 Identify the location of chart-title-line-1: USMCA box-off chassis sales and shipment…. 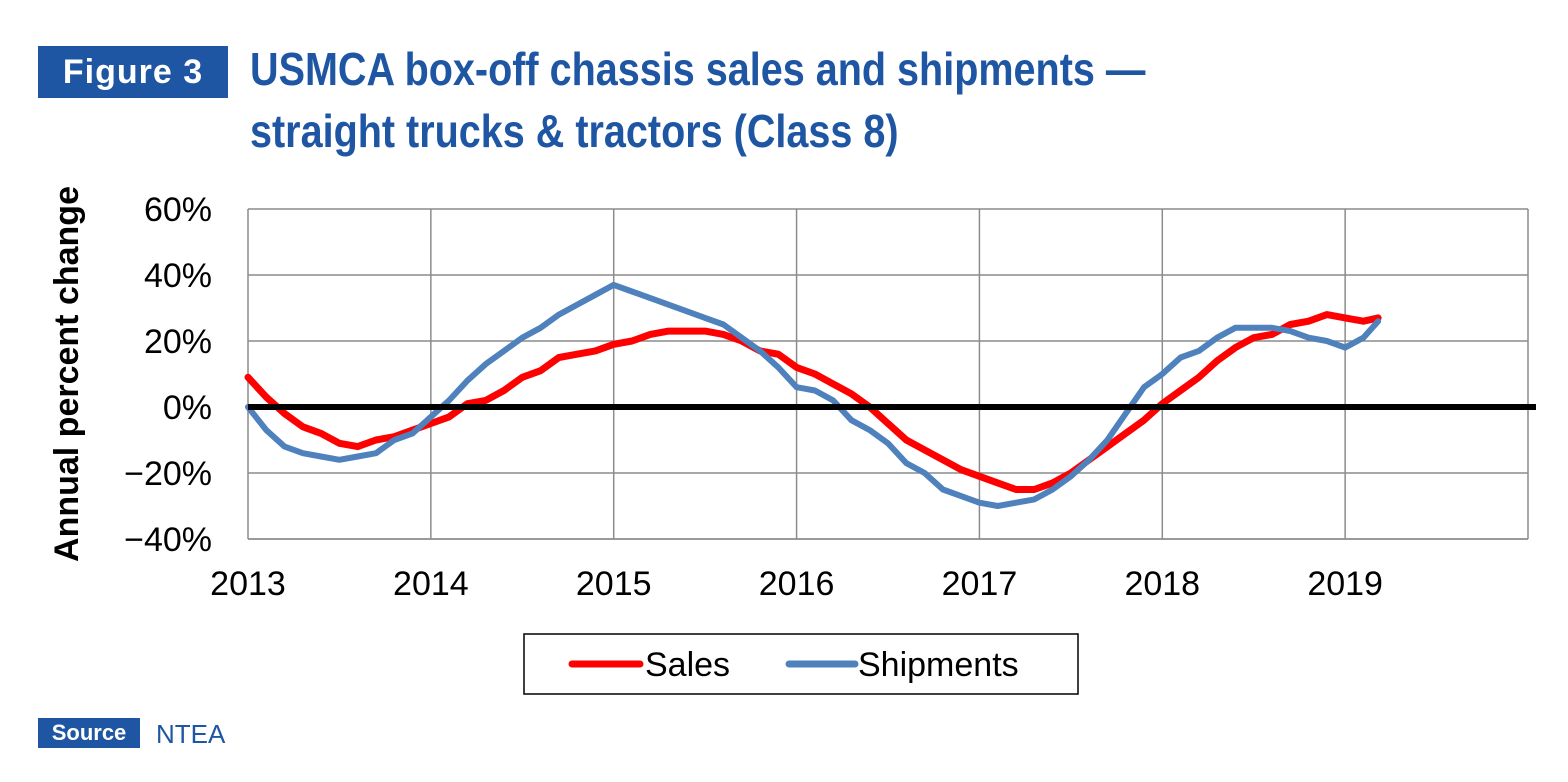
(698, 69).